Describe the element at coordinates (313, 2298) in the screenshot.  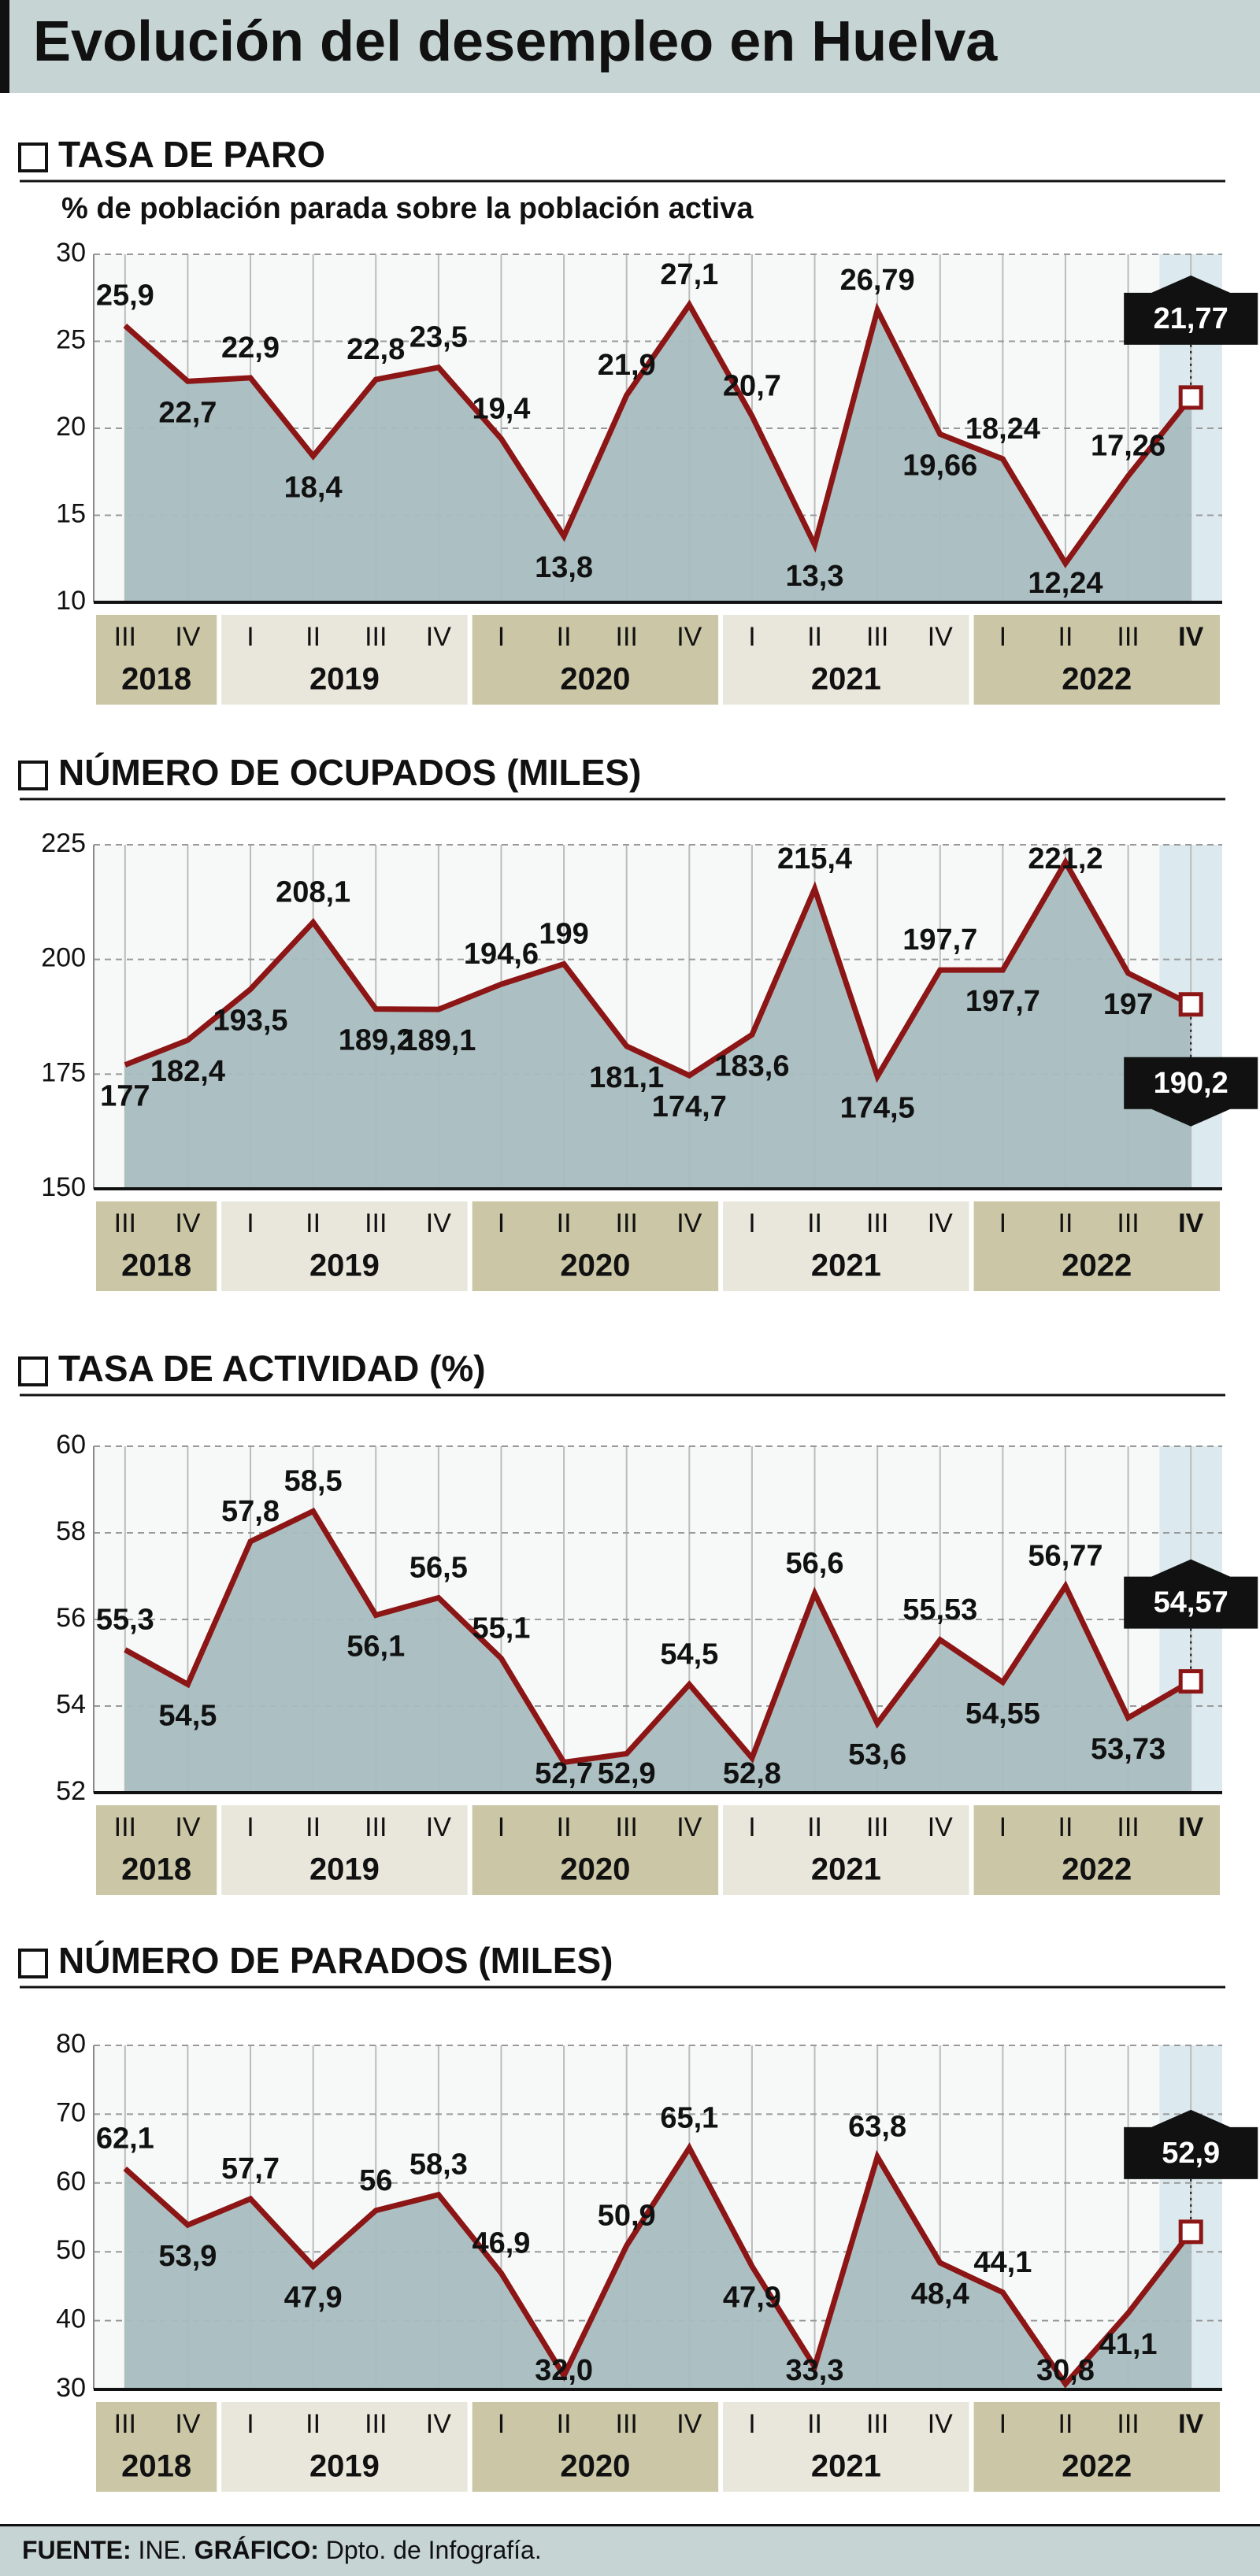
I see `value-label: 47,9` at that location.